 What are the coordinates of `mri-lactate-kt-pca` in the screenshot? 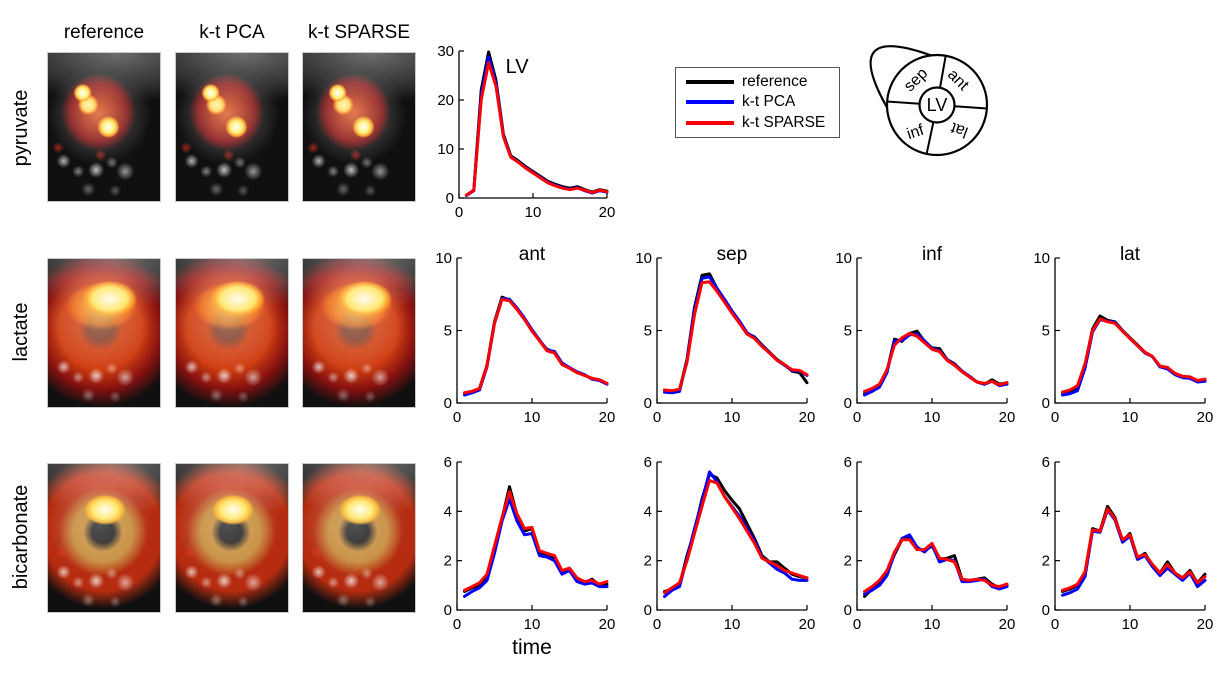 It's located at (232, 333).